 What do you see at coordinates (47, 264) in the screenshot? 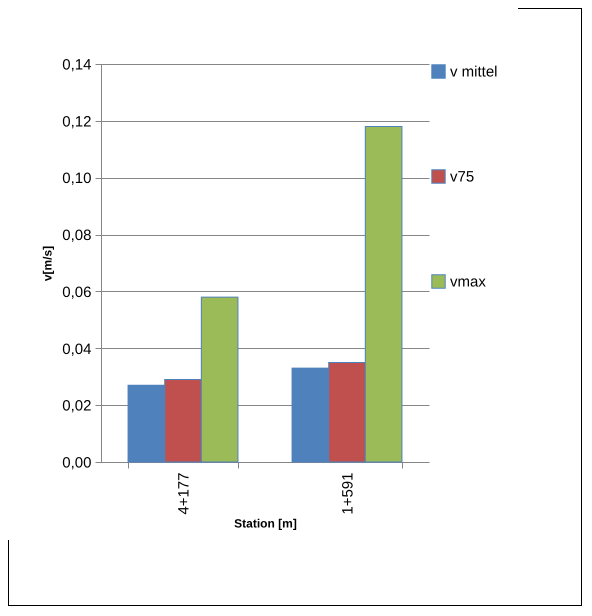
I see `y-axis-title: v[m/s]` at bounding box center [47, 264].